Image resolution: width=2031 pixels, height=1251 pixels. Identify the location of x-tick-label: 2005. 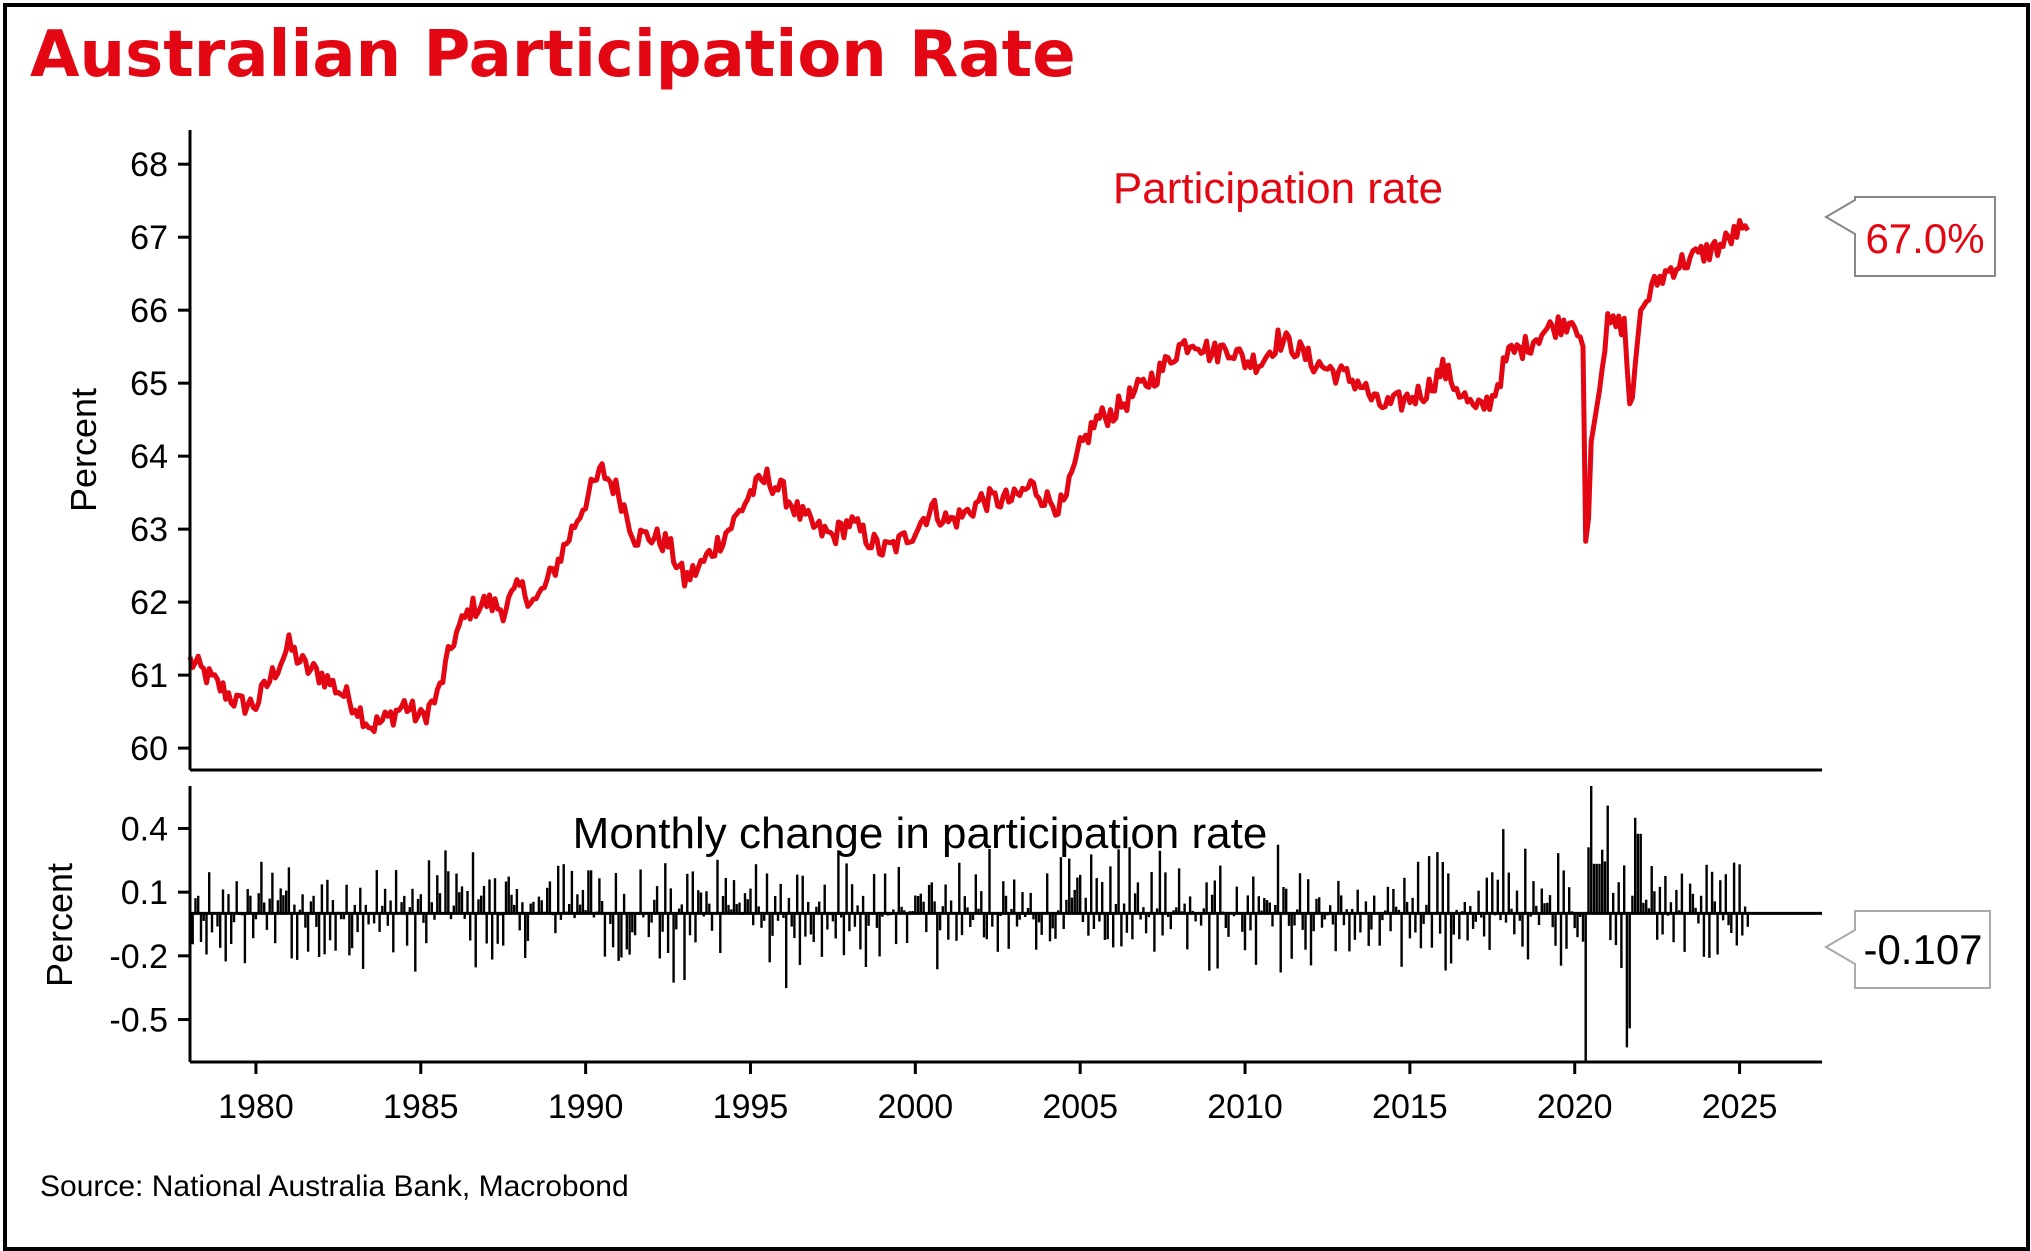
(1080, 1107).